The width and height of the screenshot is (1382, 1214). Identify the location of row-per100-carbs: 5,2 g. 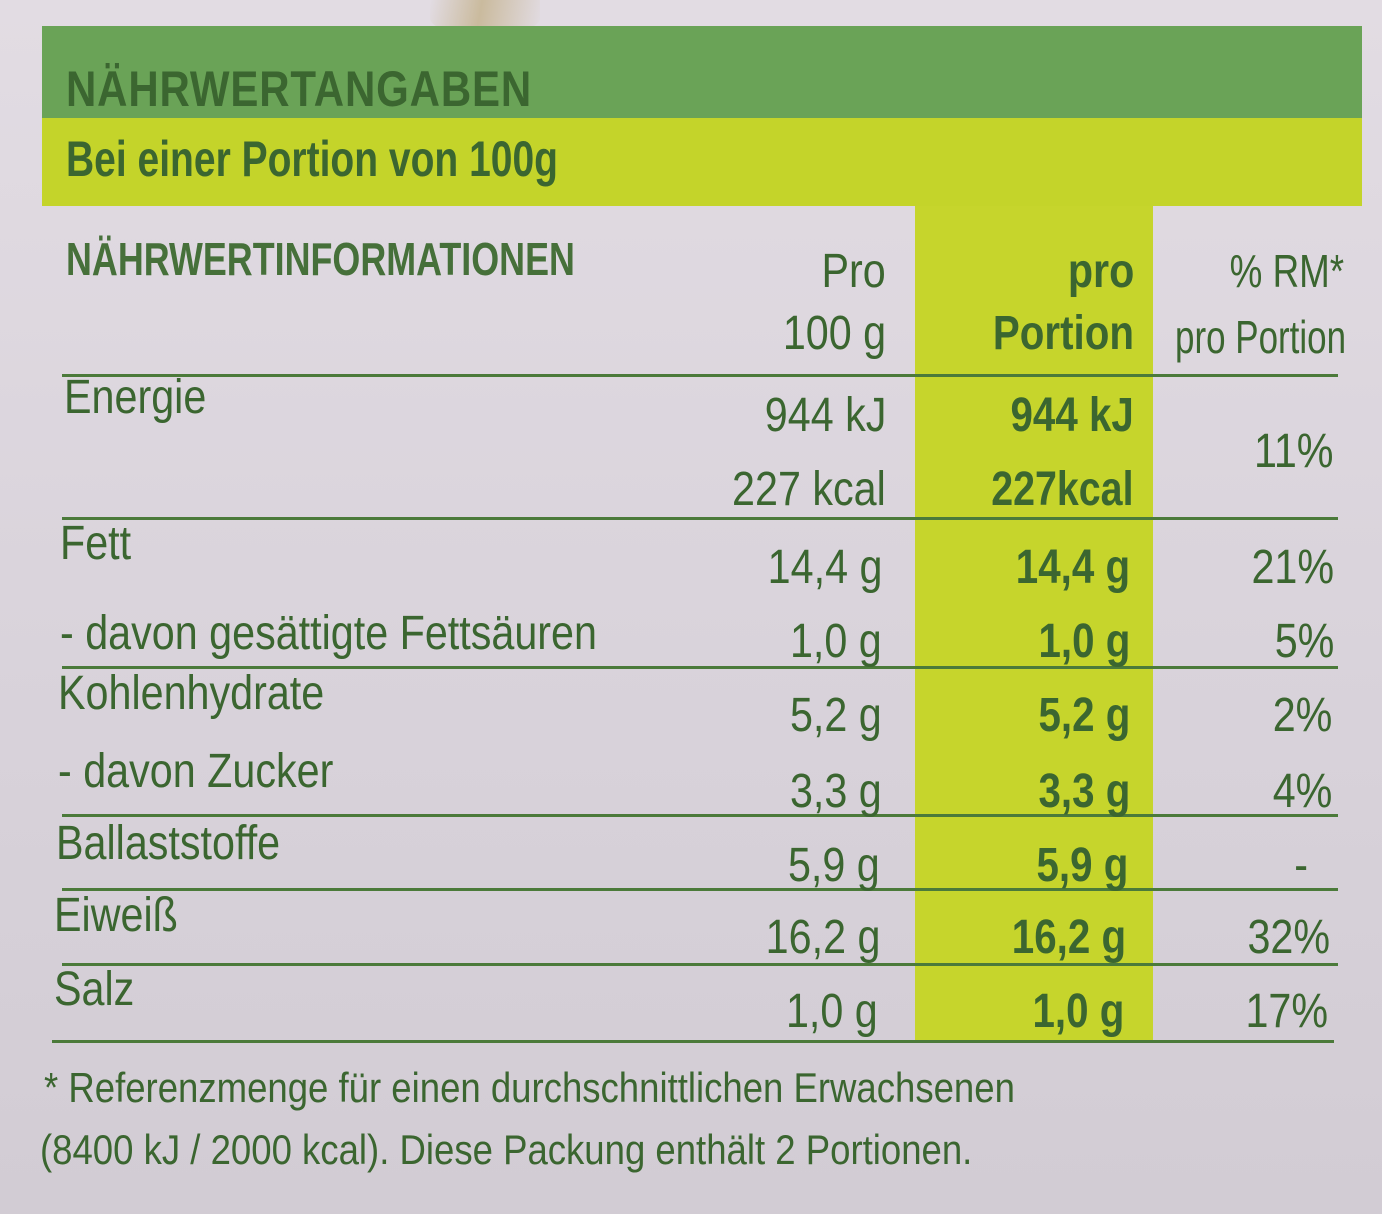
(836, 715).